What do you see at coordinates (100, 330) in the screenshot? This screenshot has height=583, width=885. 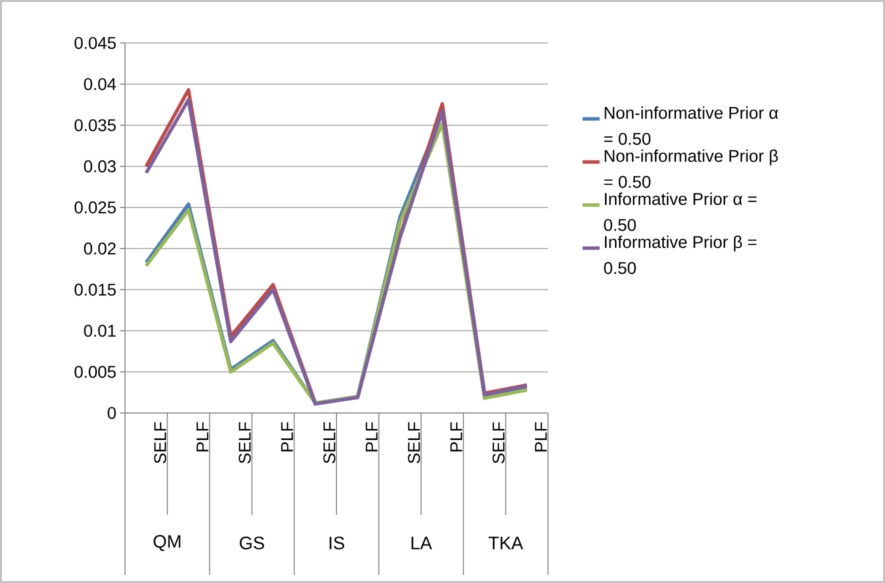 I see `y-tick-label: 0.01` at bounding box center [100, 330].